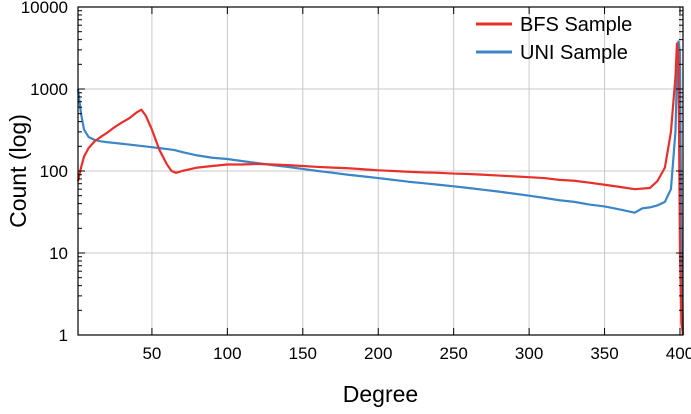  I want to click on y-tick-labels: 1 10 100 1000 10000, so click(44, 172).